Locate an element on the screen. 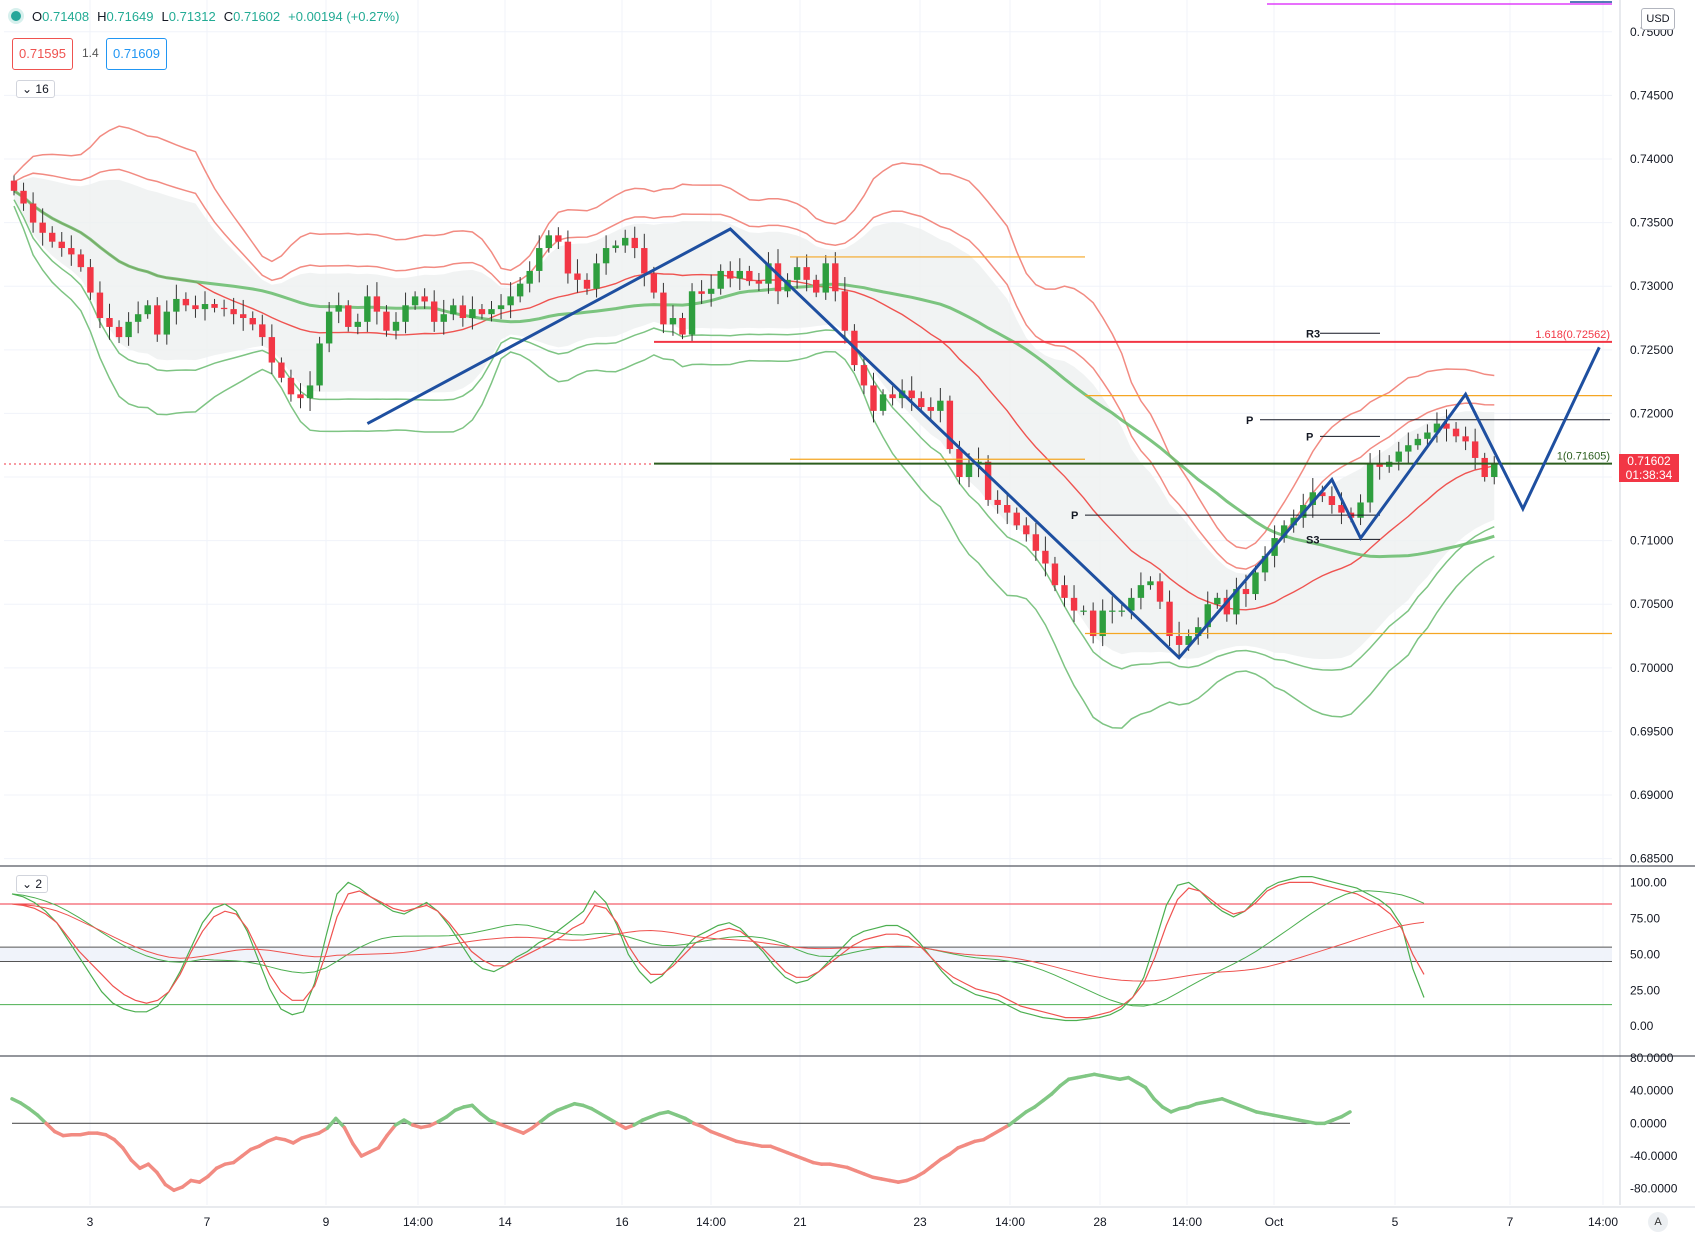 This screenshot has height=1237, width=1695. indicator-toggle-pane: ⌄ 2 is located at coordinates (32, 884).